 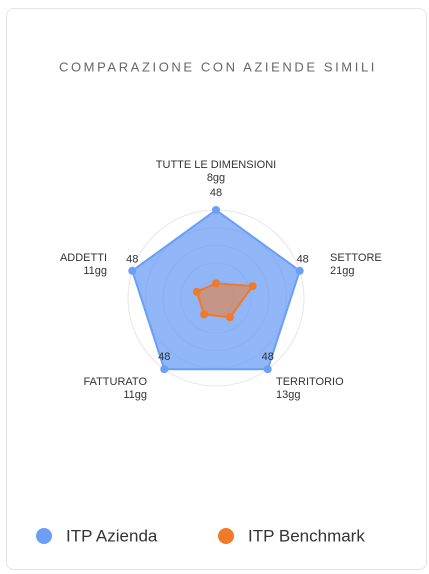 What do you see at coordinates (310, 382) in the screenshot?
I see `category-label: TERRITORIO` at bounding box center [310, 382].